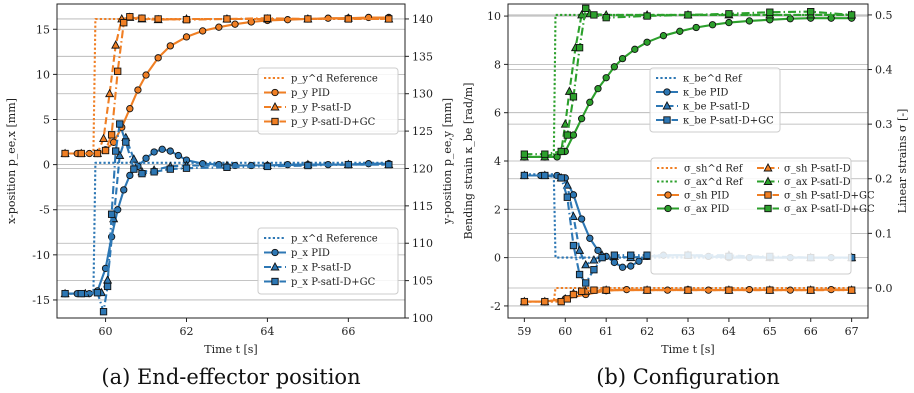 The image size is (914, 393). What do you see at coordinates (106, 331) in the screenshot?
I see `x-tick-label: 60` at bounding box center [106, 331].